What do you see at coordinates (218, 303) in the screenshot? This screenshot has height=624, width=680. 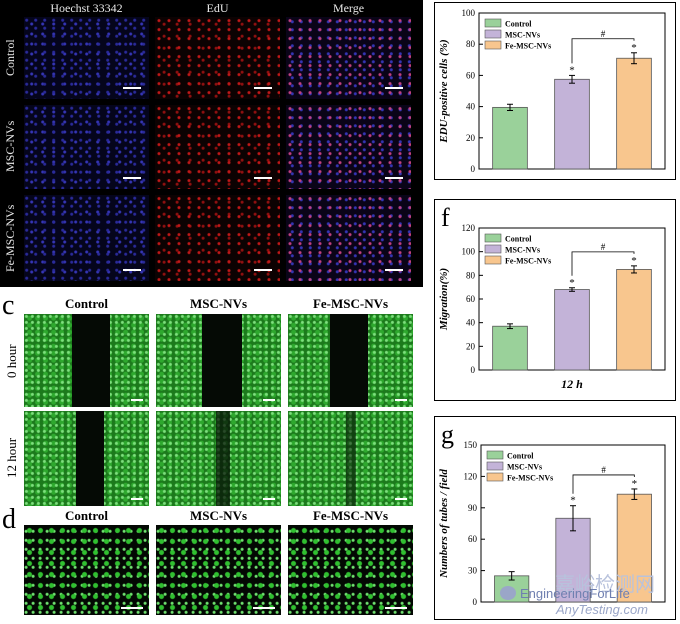 I see `c-col-header-msc: MSC-NVs` at bounding box center [218, 303].